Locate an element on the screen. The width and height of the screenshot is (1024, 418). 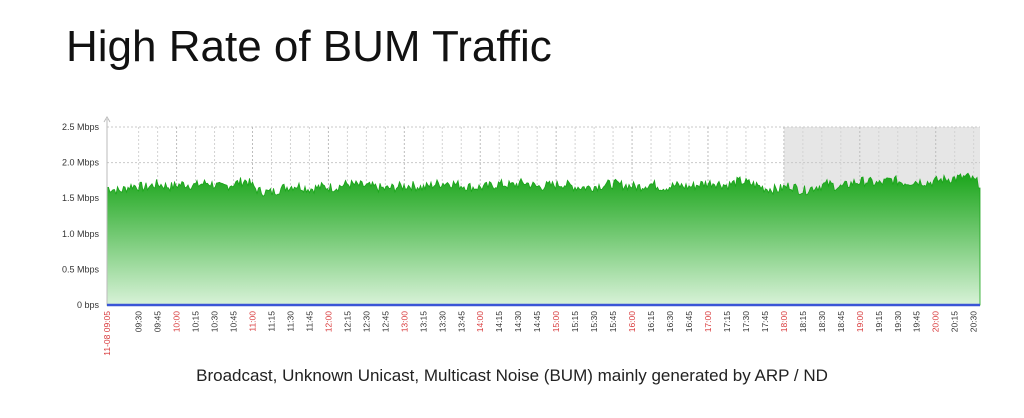
x-tick-label: 11:30 is located at coordinates (290, 321).